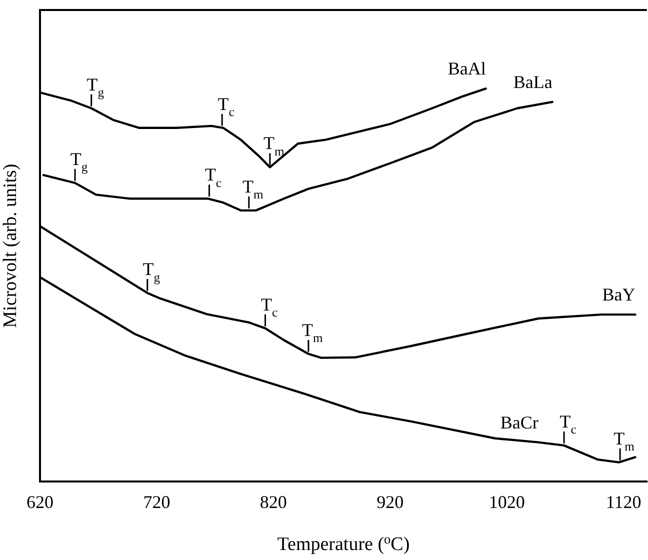 Image resolution: width=648 pixels, height=560 pixels. What do you see at coordinates (506, 502) in the screenshot?
I see `x-tick-label: 1020` at bounding box center [506, 502].